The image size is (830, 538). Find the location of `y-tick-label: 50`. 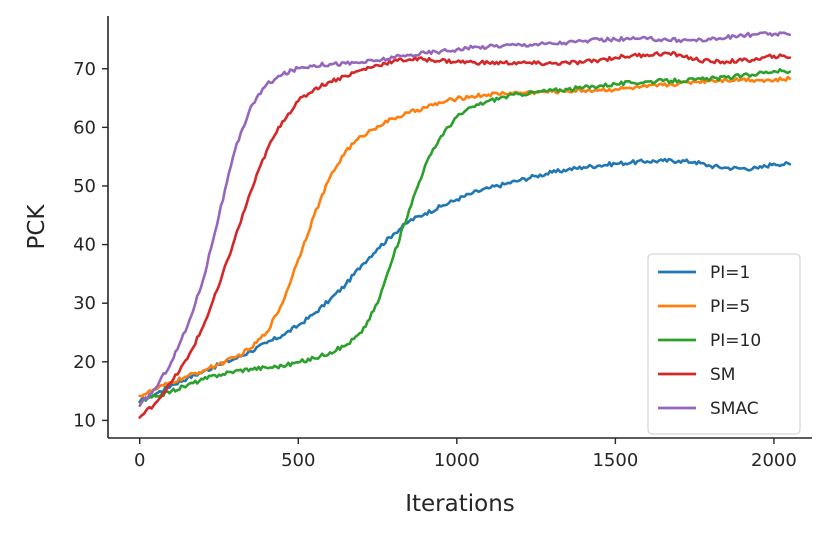

y-tick-label: 50 is located at coordinates (84, 186).